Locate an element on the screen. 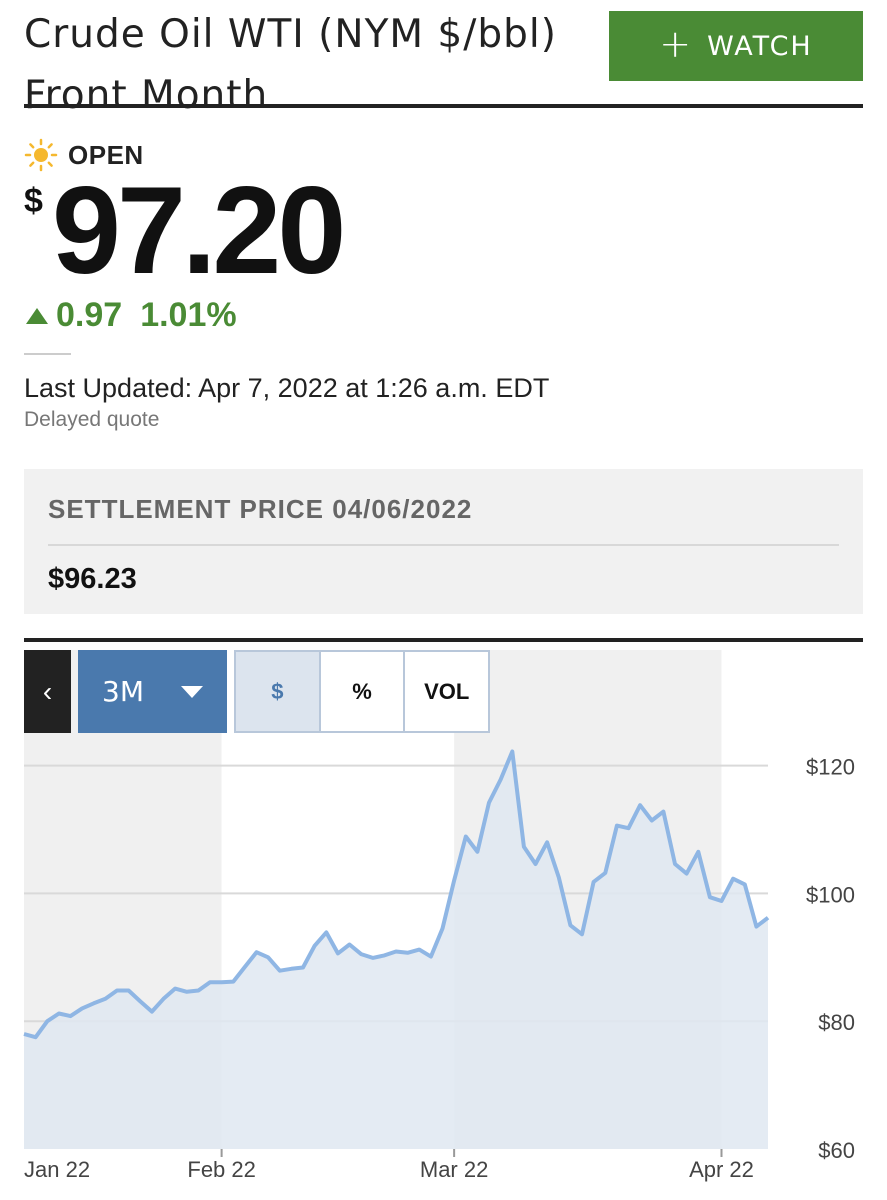  change-percent: 1.01% is located at coordinates (188, 315).